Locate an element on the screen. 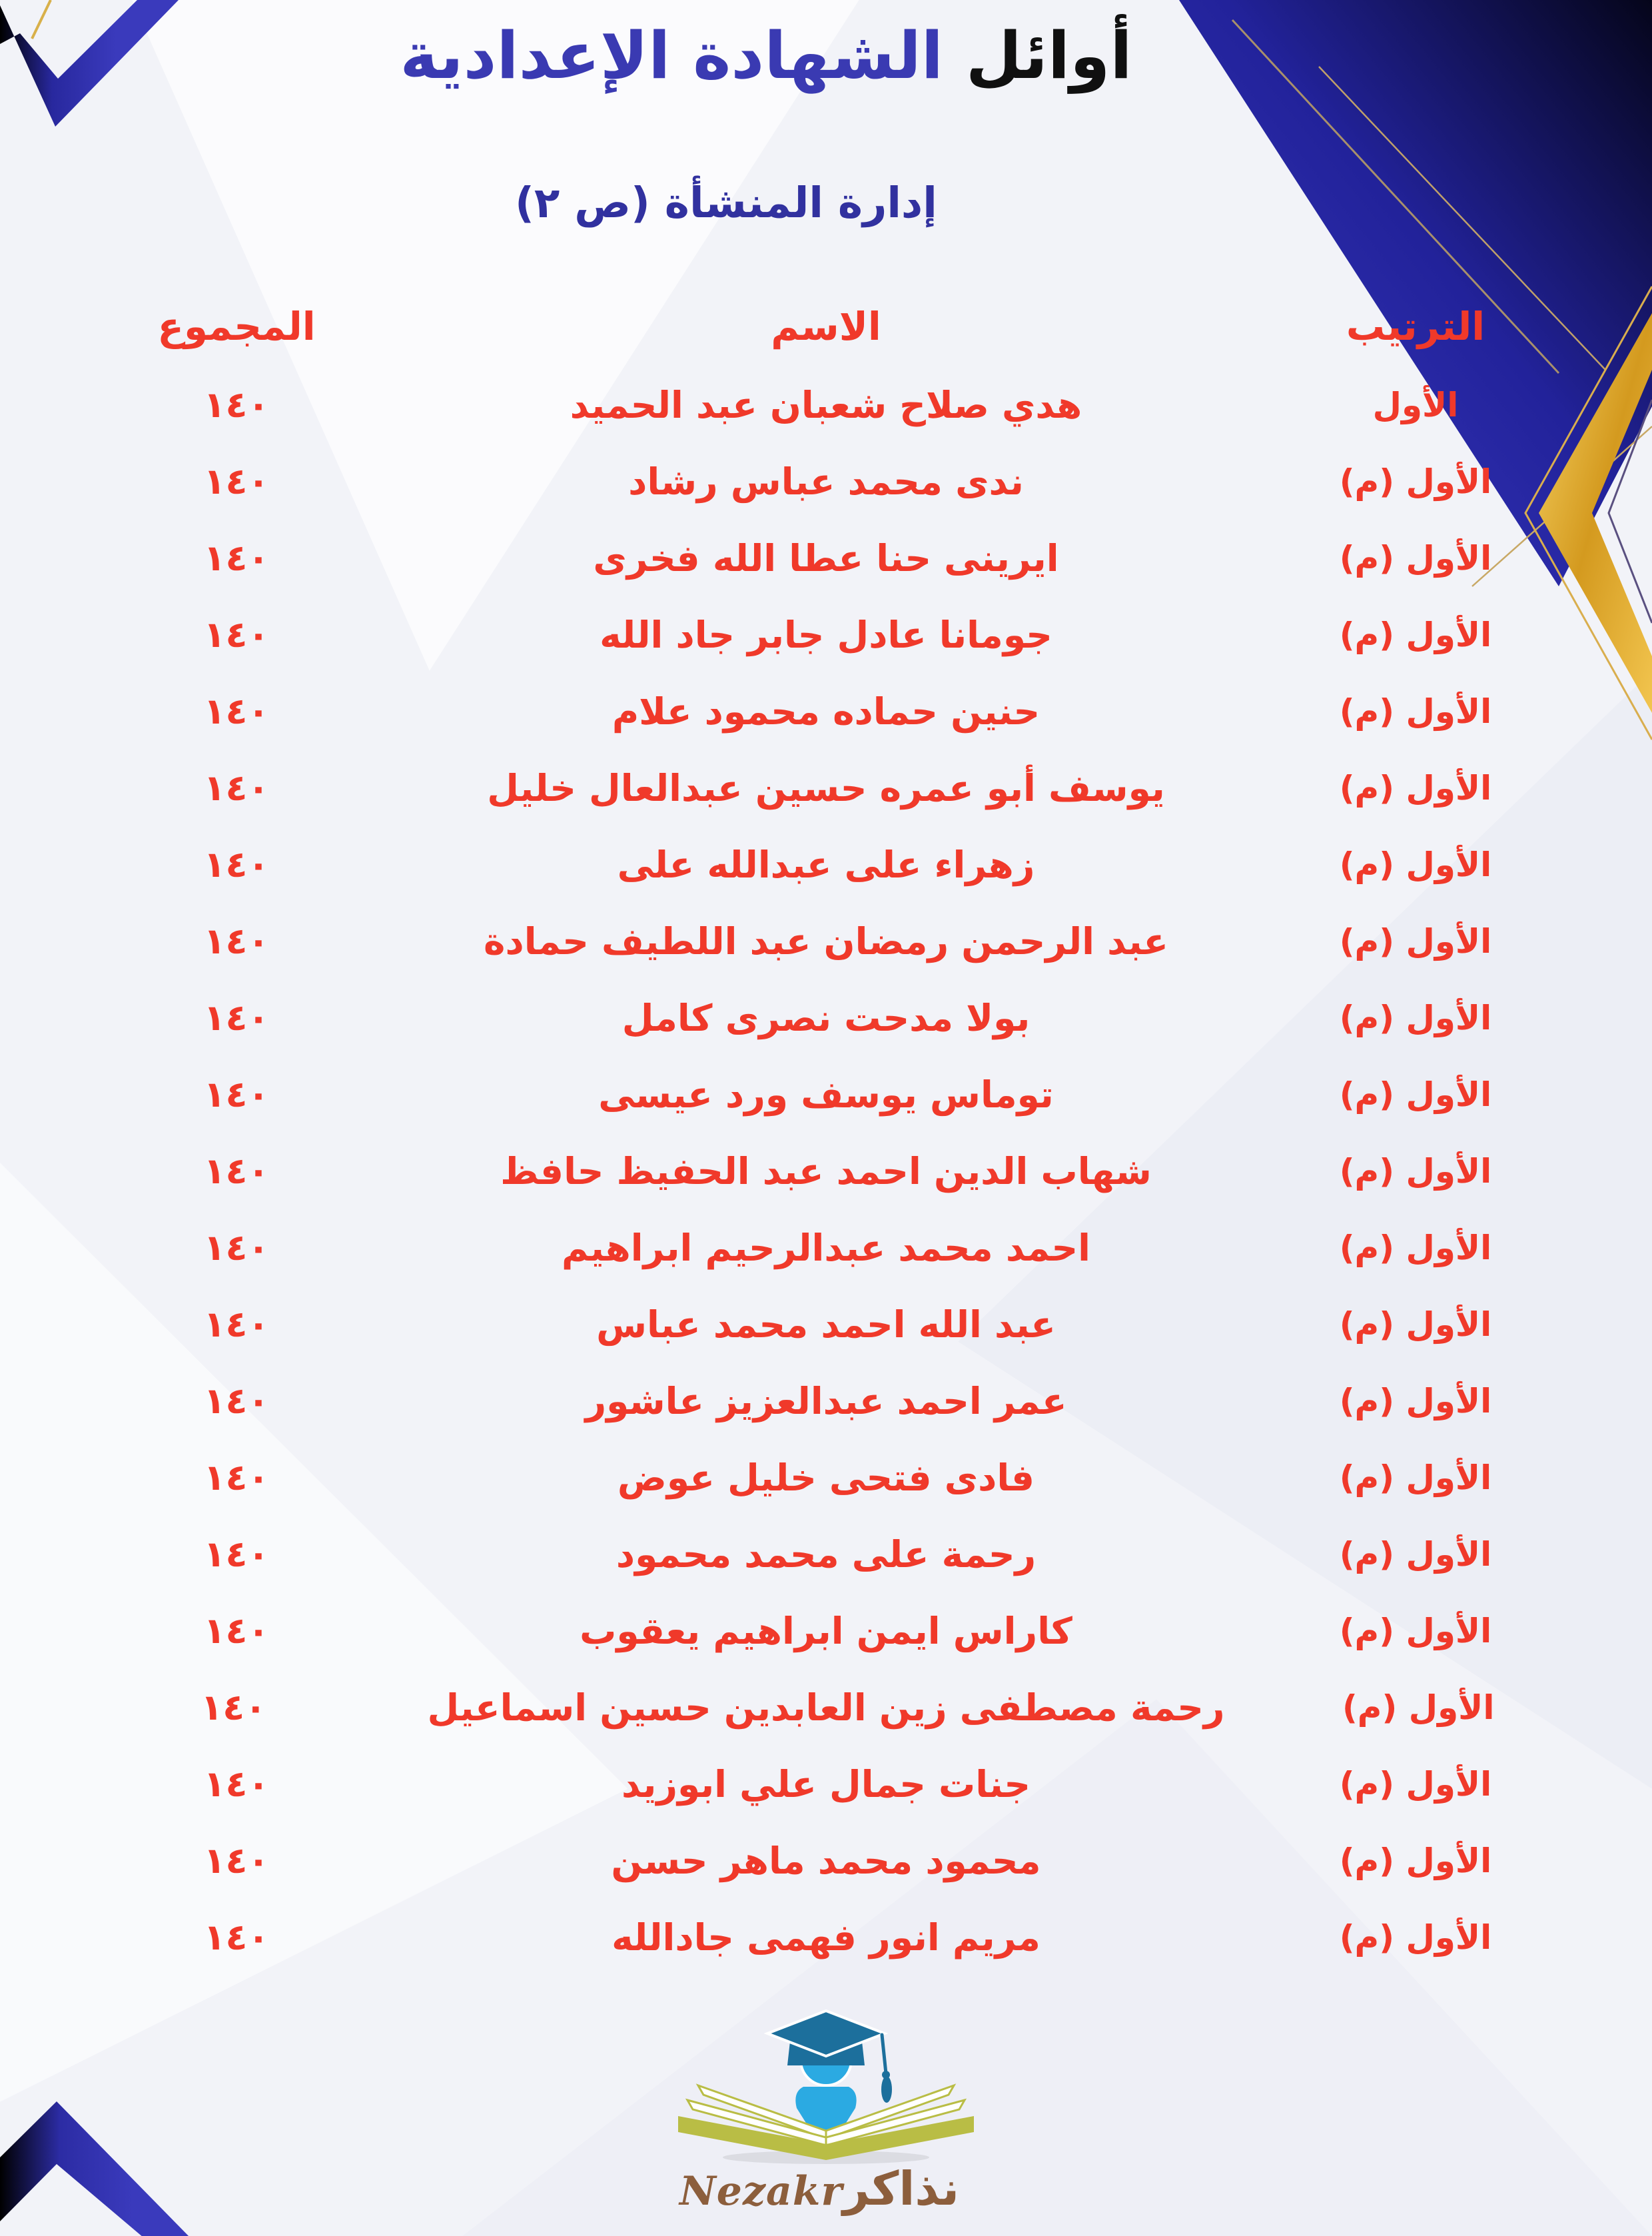 This screenshot has width=1652, height=2236. table-row: الأول (م) عبد الله احمد محمد عباس ١٤٠ is located at coordinates (826, 1324).